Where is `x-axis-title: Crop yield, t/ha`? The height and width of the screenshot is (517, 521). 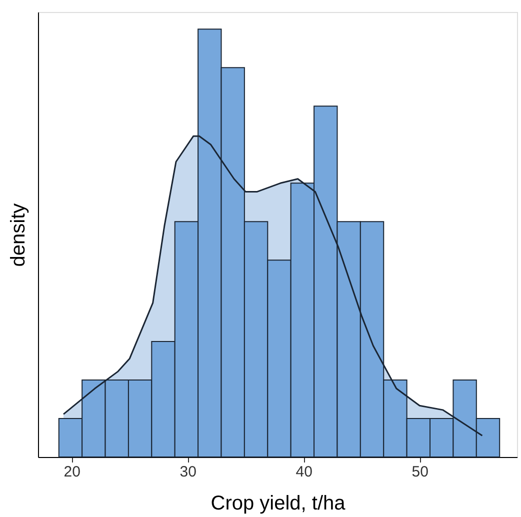
x-axis-title: Crop yield, t/ha is located at coordinates (278, 503).